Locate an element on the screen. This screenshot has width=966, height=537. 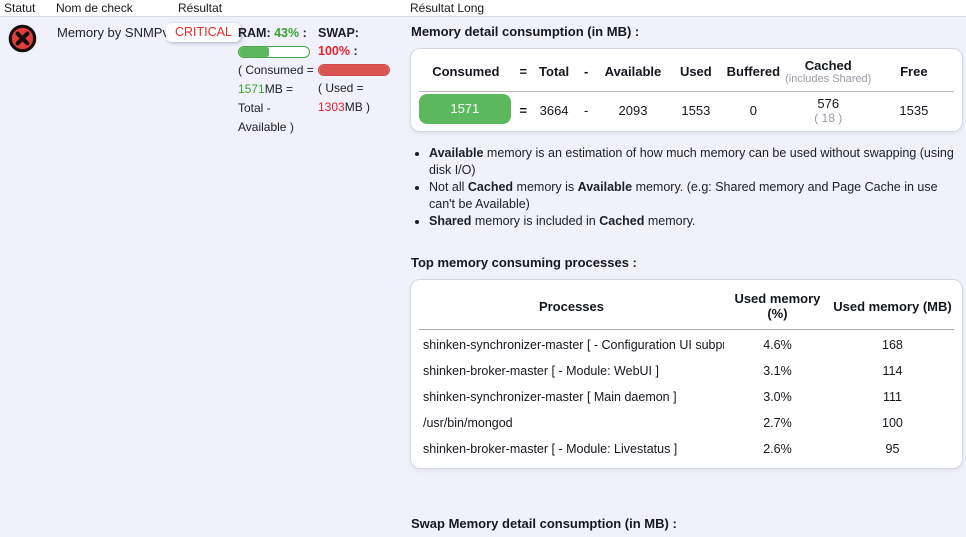
column-header-resultat-long: Résultat Long is located at coordinates (447, 8).